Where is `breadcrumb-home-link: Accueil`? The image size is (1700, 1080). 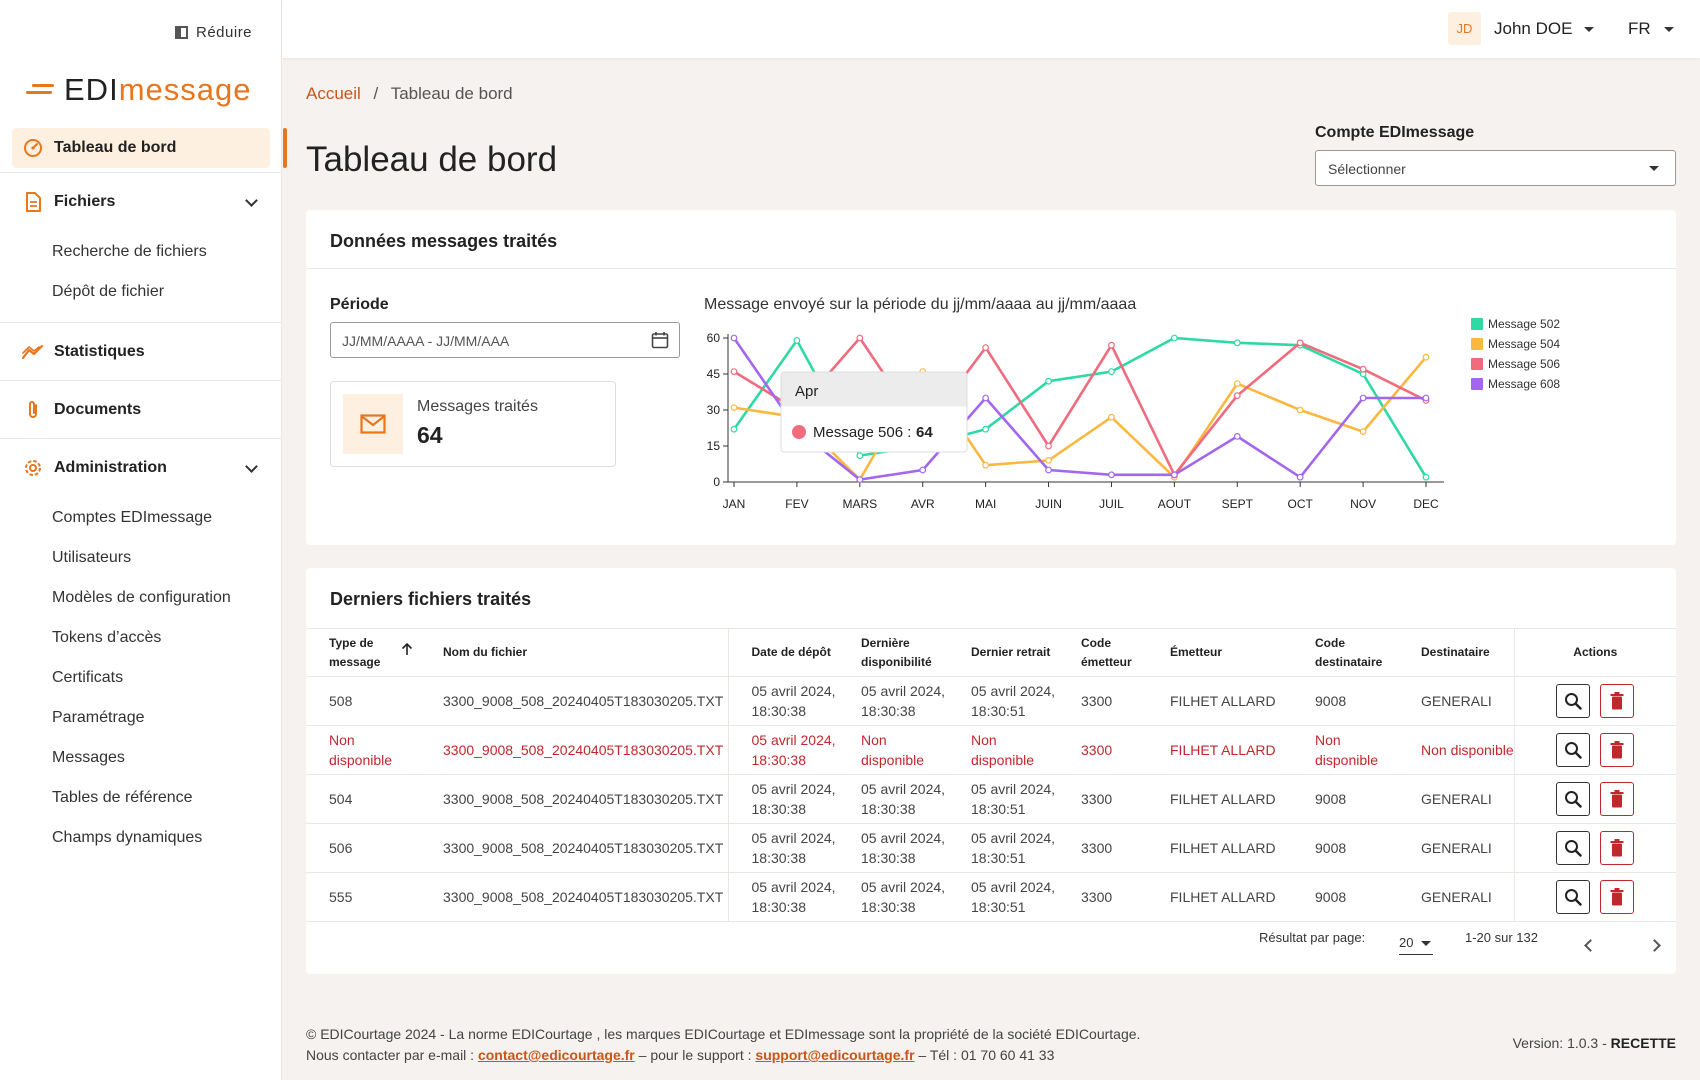 breadcrumb-home-link: Accueil is located at coordinates (333, 93).